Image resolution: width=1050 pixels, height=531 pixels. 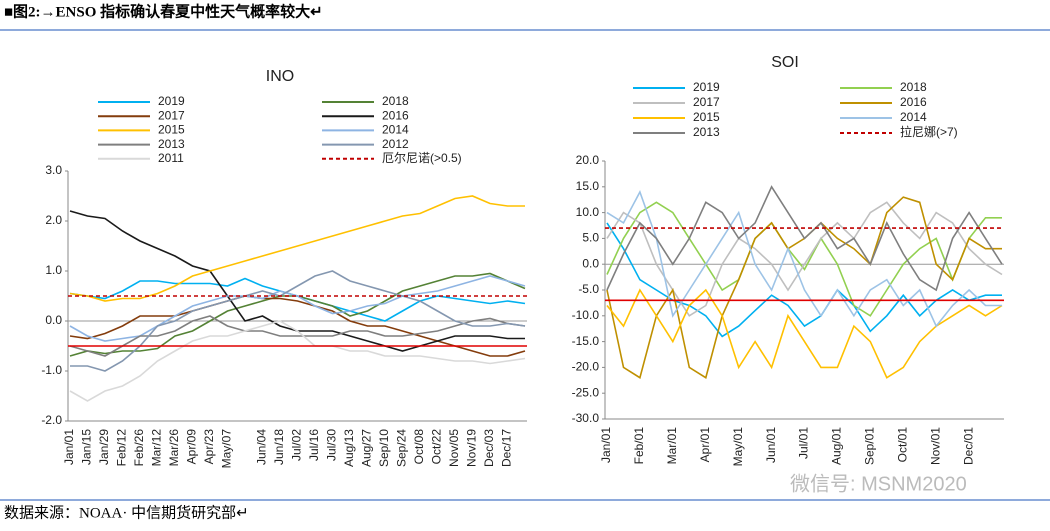 I want to click on y-tick-label: -25.0, so click(x=586, y=392).